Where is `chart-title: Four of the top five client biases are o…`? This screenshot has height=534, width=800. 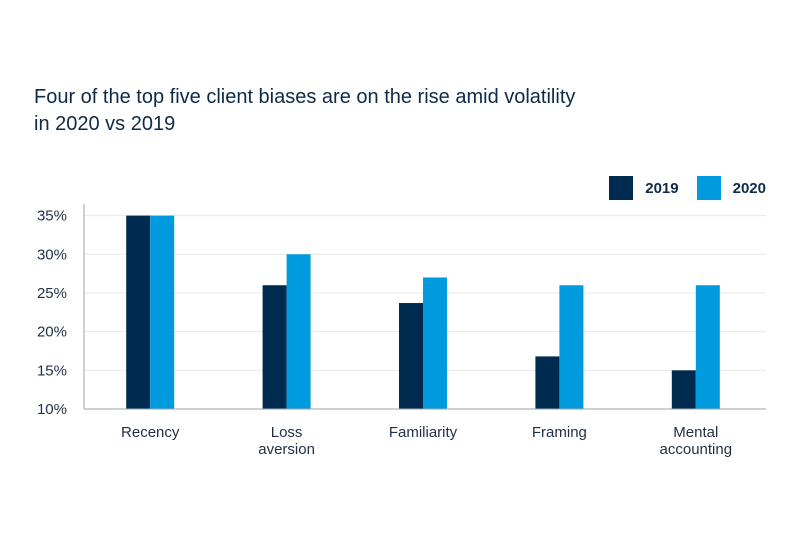 chart-title: Four of the top five client biases are o… is located at coordinates (364, 111).